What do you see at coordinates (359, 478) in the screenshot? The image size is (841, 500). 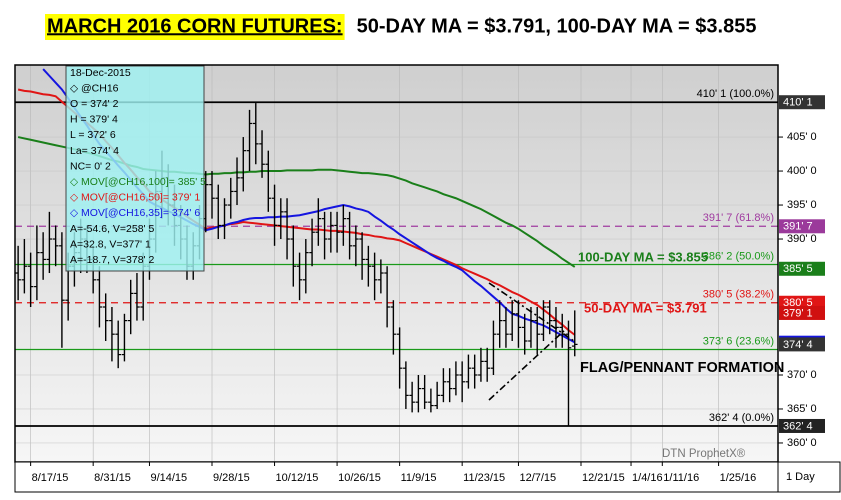 I see `x-tick-label: 10/26/15` at bounding box center [359, 478].